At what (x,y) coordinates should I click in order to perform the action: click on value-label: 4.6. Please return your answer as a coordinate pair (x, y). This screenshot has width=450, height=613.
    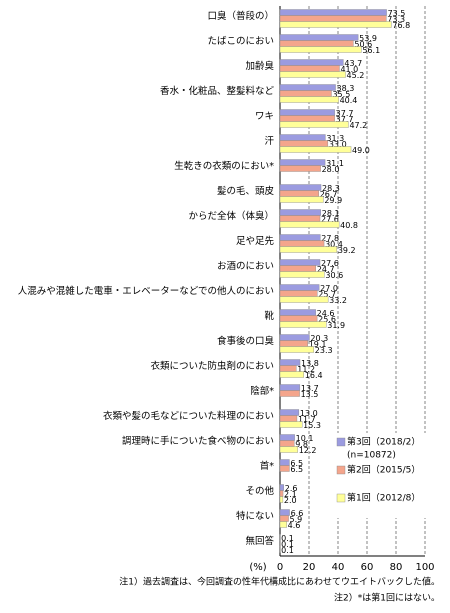
    Looking at the image, I should click on (294, 525).